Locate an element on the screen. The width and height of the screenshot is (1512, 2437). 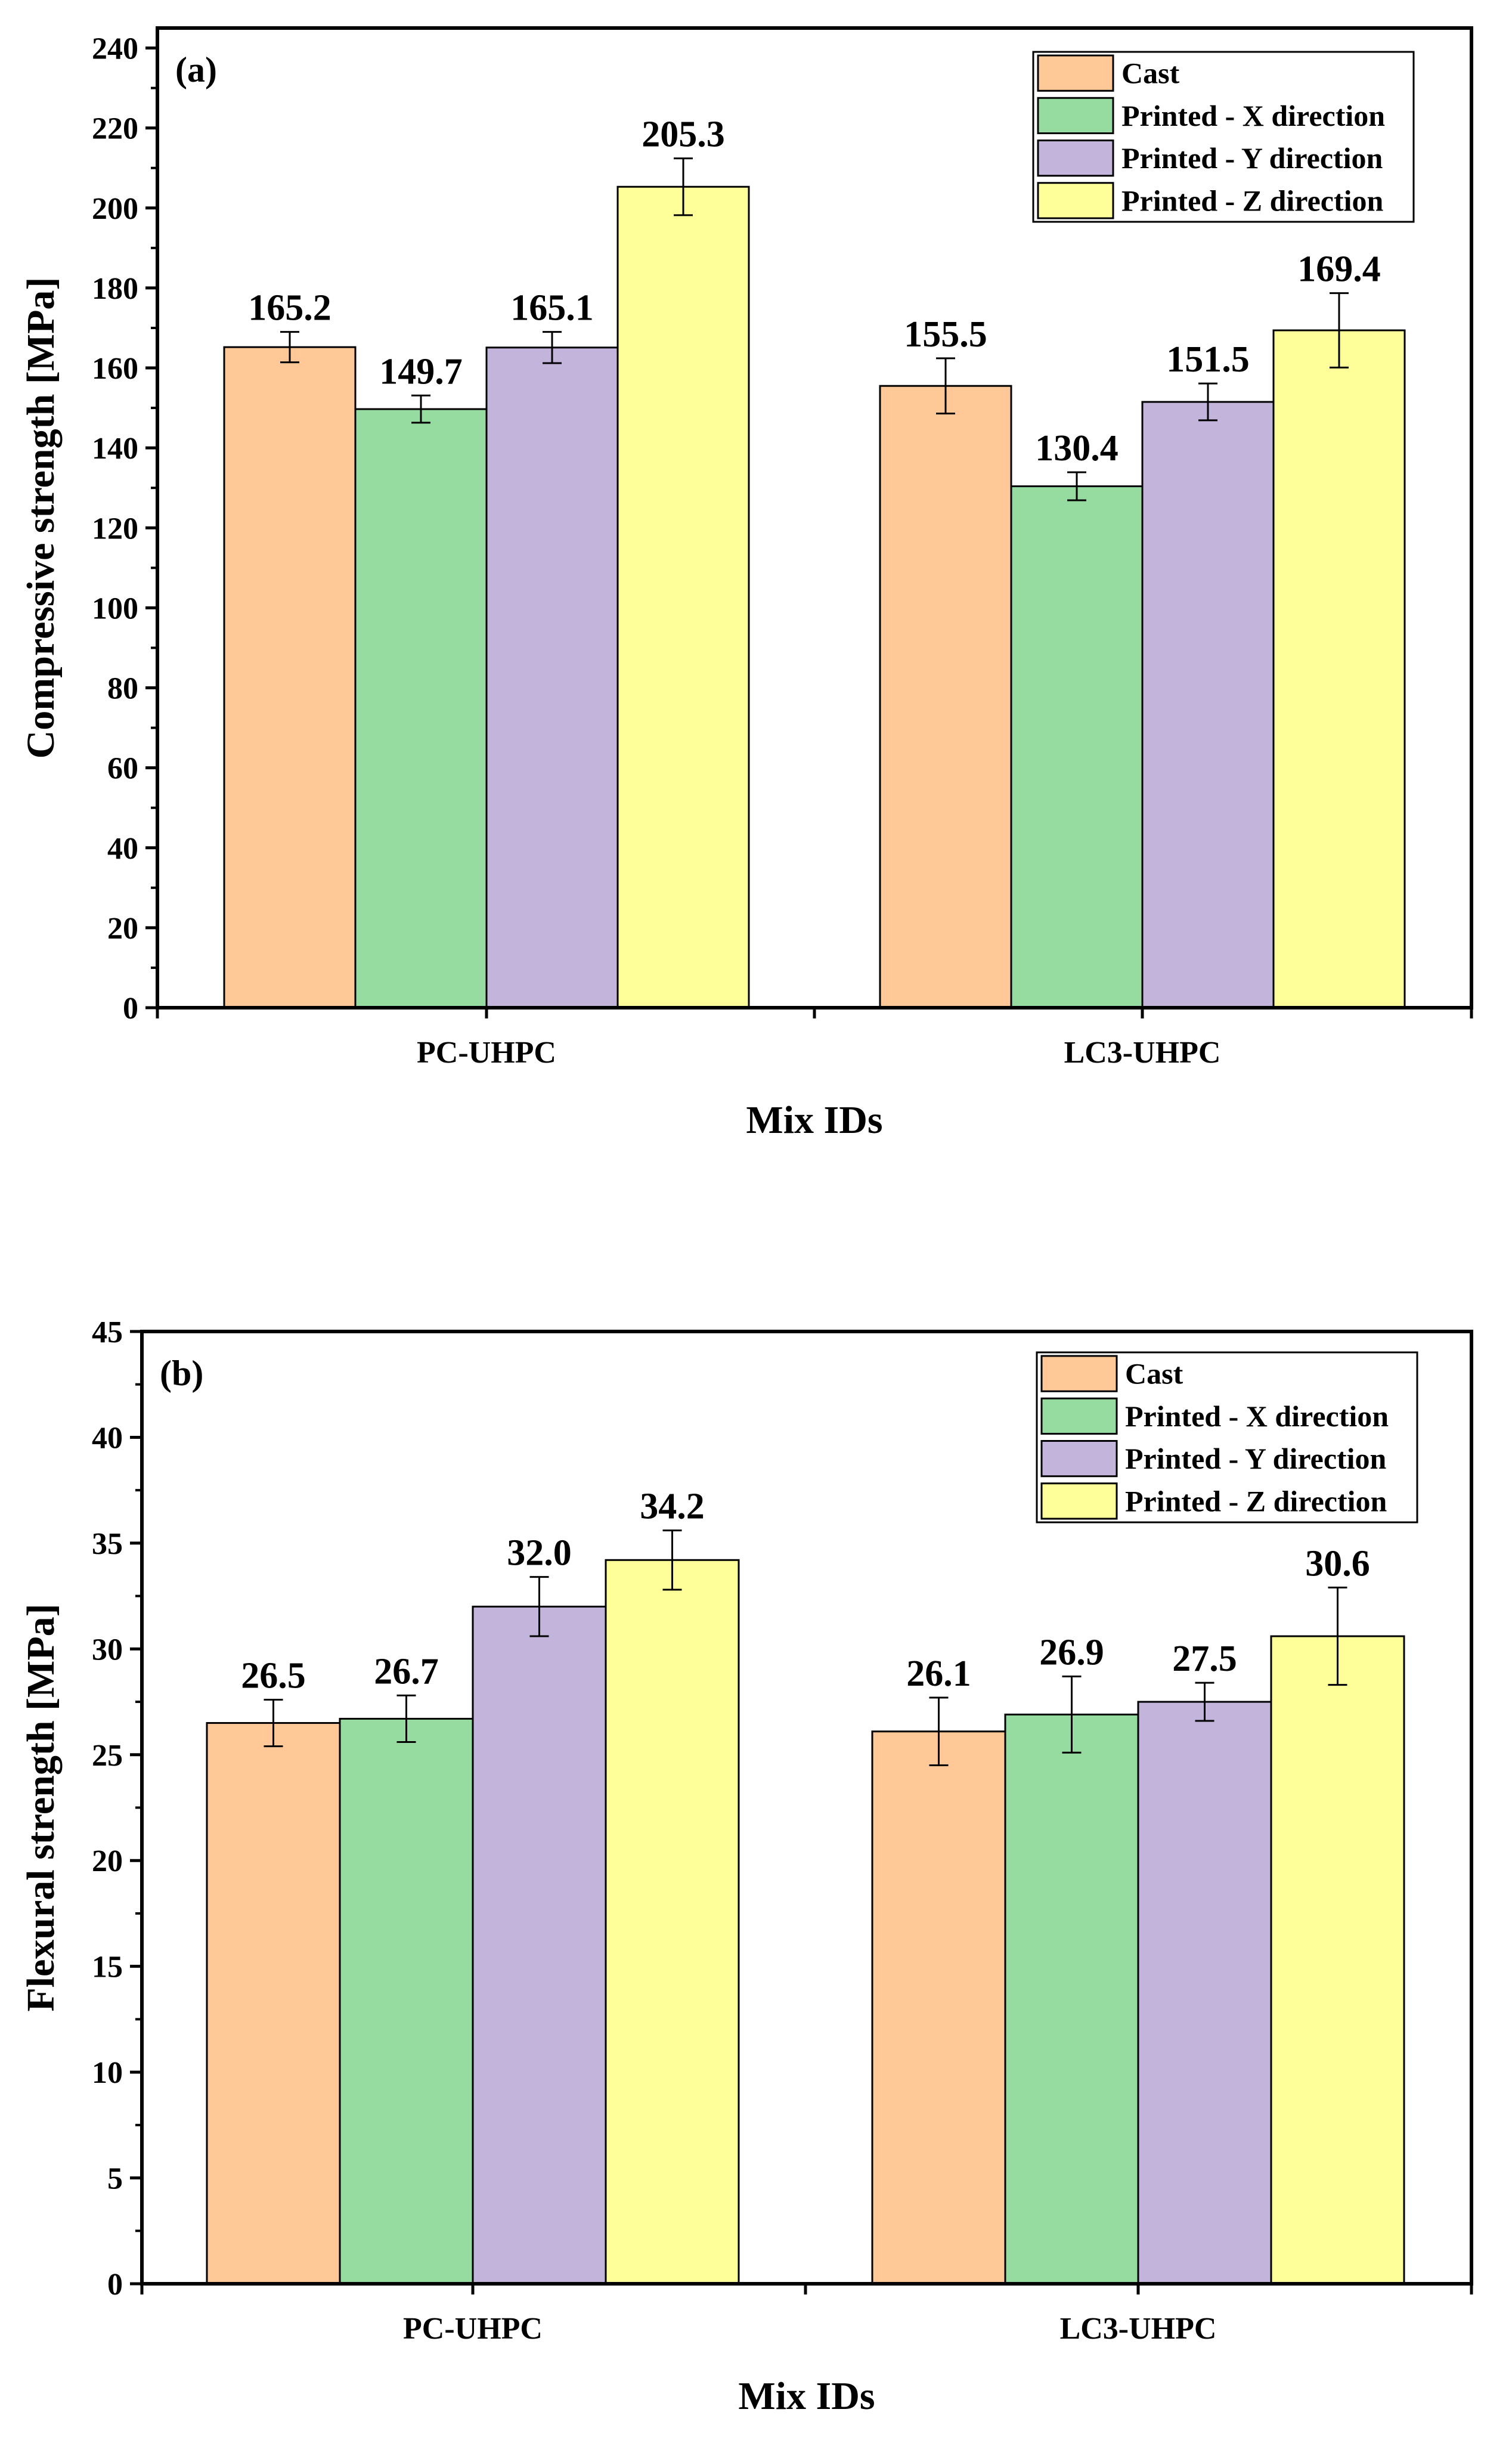
panel-label: (a) is located at coordinates (196, 69).